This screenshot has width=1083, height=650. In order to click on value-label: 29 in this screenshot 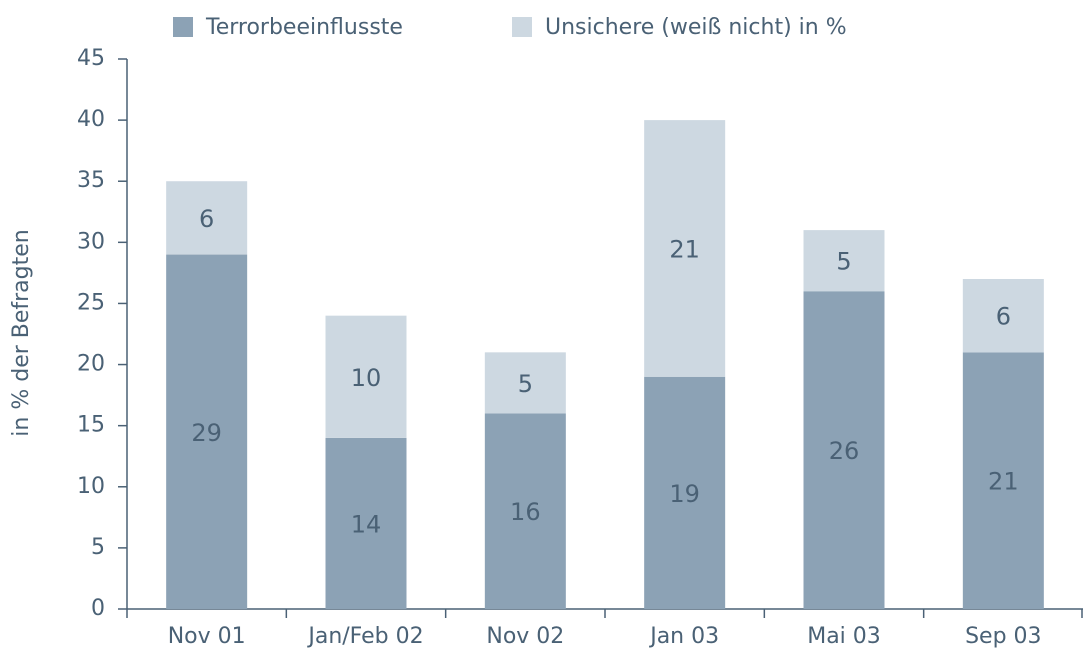, I will do `click(206, 433)`.